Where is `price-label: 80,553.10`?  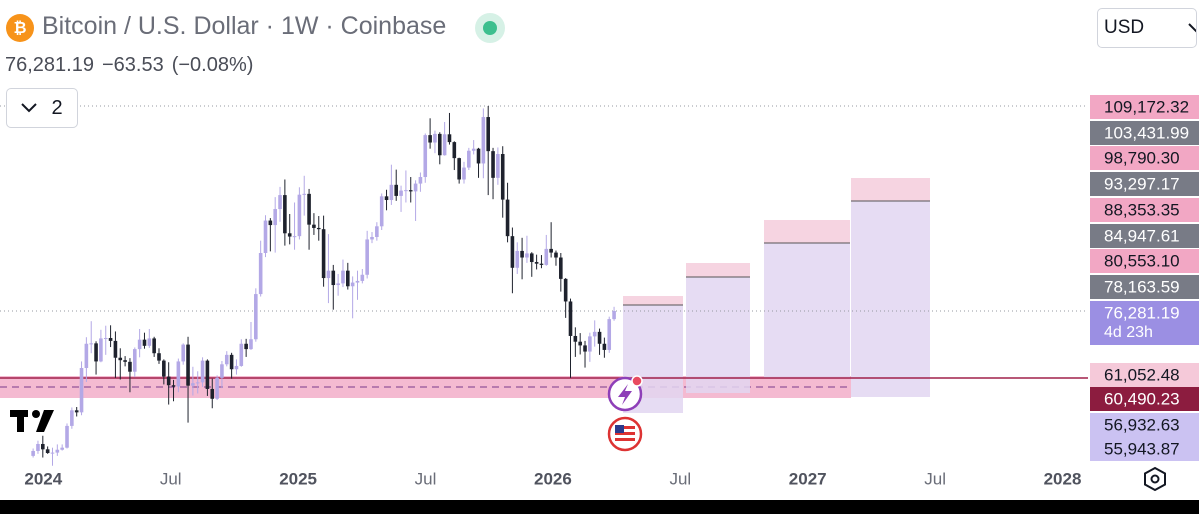
price-label: 80,553.10 is located at coordinates (1142, 260).